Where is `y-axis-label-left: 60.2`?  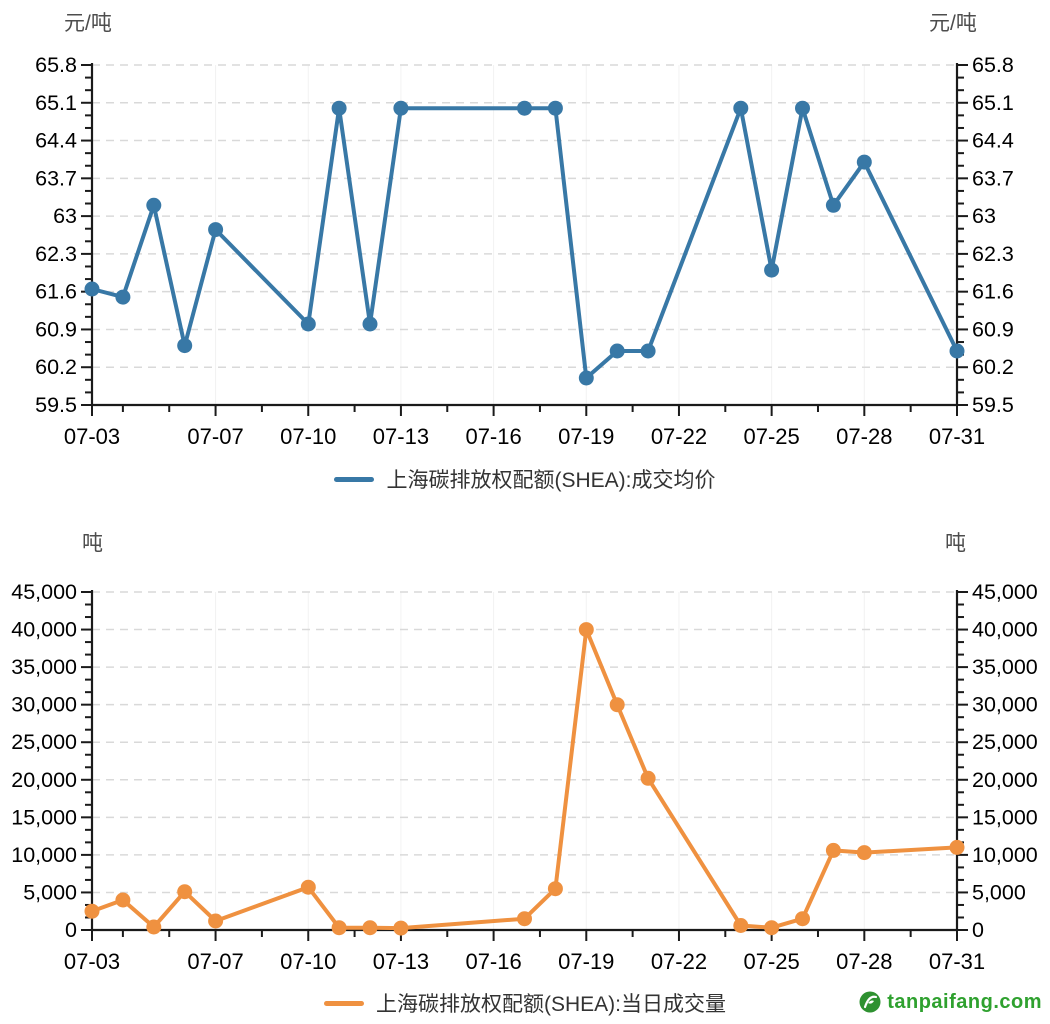 y-axis-label-left: 60.2 is located at coordinates (56, 367).